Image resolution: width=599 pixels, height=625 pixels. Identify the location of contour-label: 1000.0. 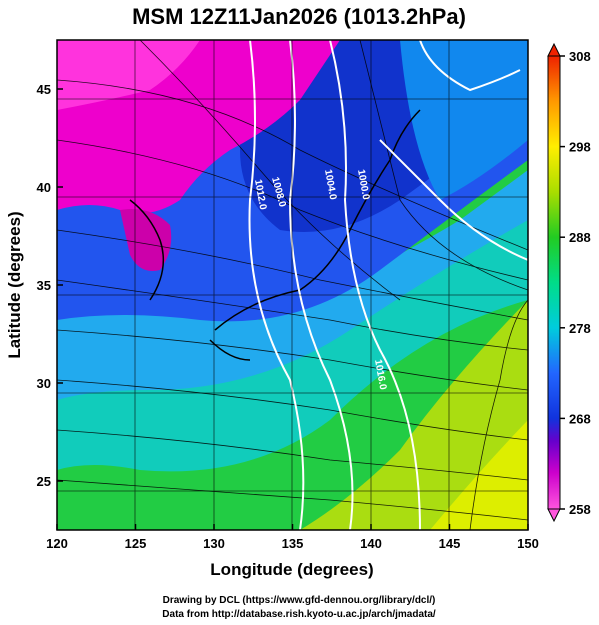
(363, 185).